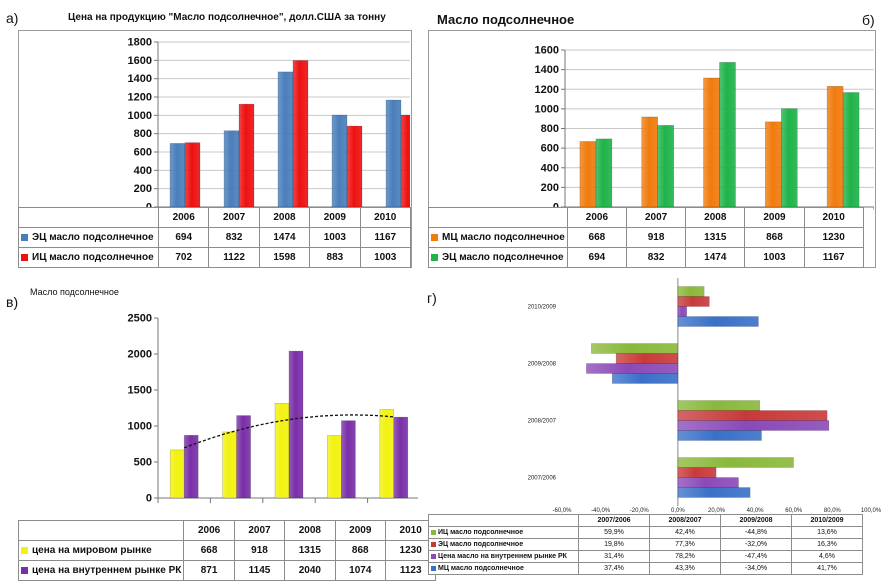 This screenshot has height=584, width=888. I want to click on table-cell: 1074, so click(360, 570).